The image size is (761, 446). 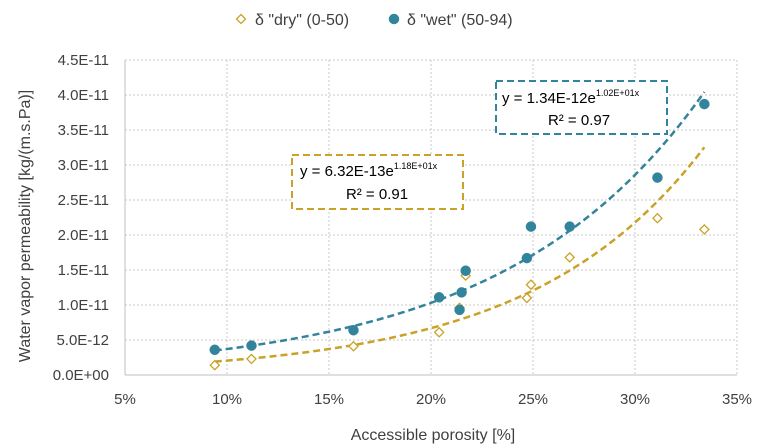 What do you see at coordinates (83, 305) in the screenshot?
I see `y-tick-label: 1.0E-11` at bounding box center [83, 305].